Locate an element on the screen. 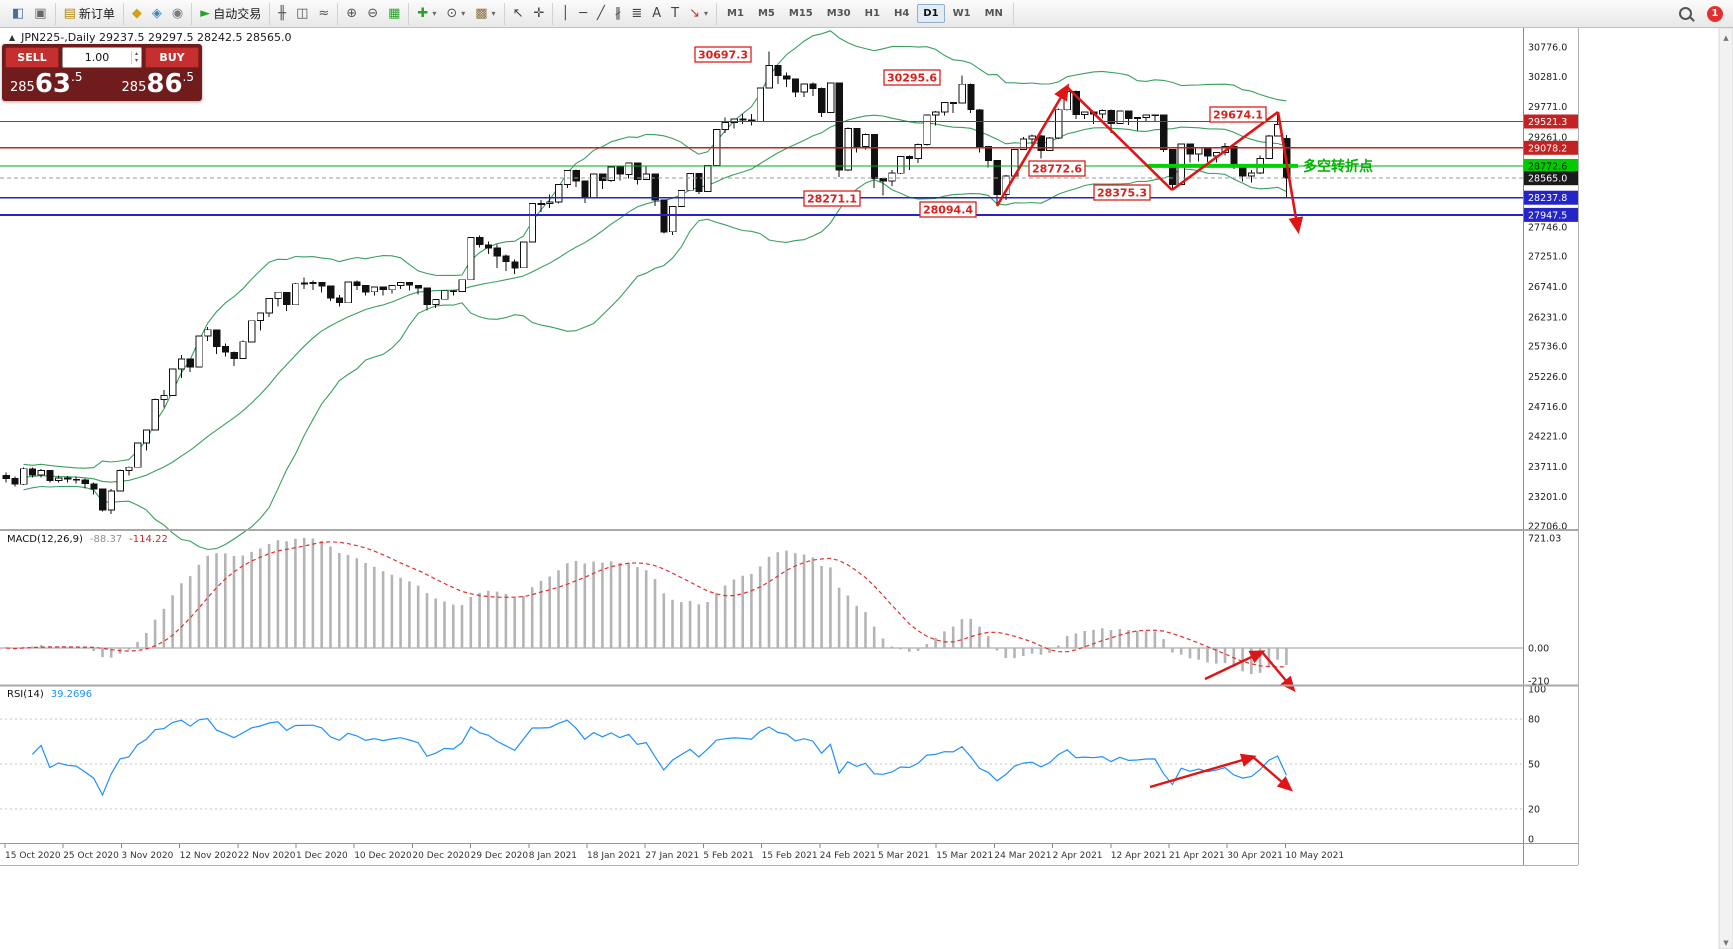  timeframe-d1: D1 is located at coordinates (931, 13).